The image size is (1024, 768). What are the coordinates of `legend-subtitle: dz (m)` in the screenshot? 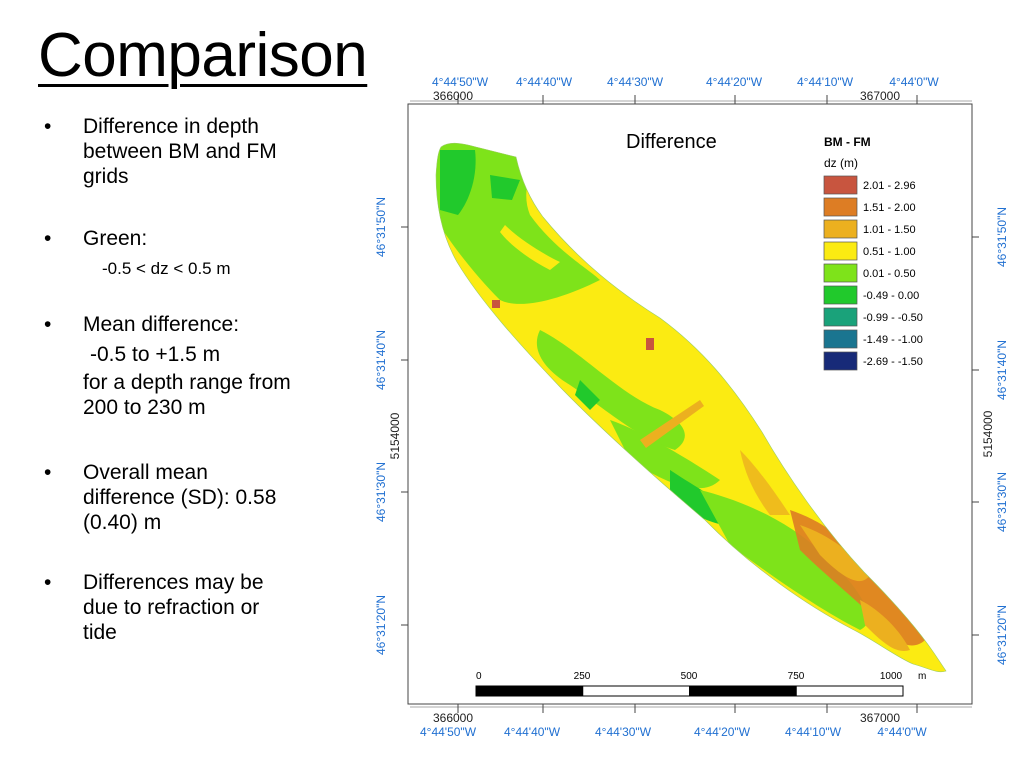 It's located at (841, 163).